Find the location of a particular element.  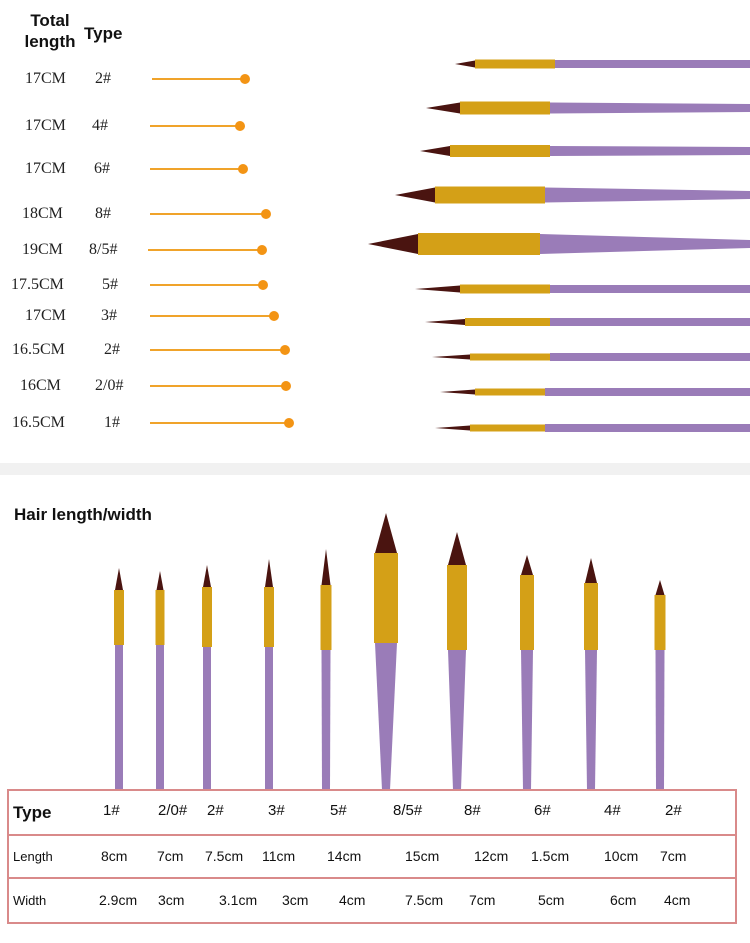

length-cell: 7cm is located at coordinates (170, 856).